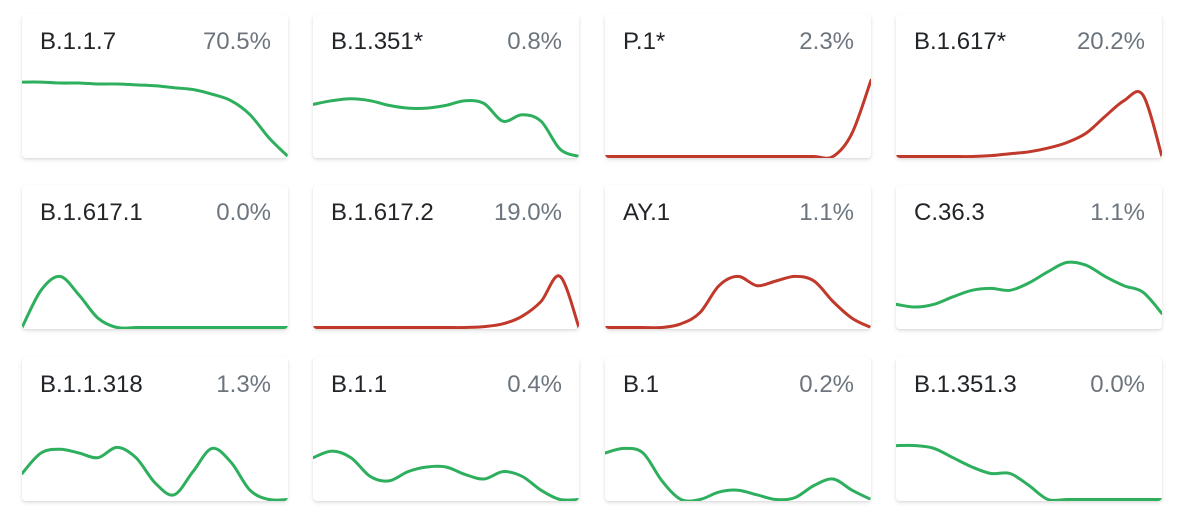 The width and height of the screenshot is (1179, 521). Describe the element at coordinates (826, 384) in the screenshot. I see `variant-share: 0.2%` at that location.